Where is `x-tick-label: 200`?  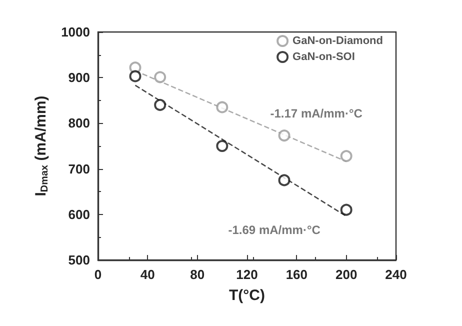 x-tick-label: 200 is located at coordinates (346, 274).